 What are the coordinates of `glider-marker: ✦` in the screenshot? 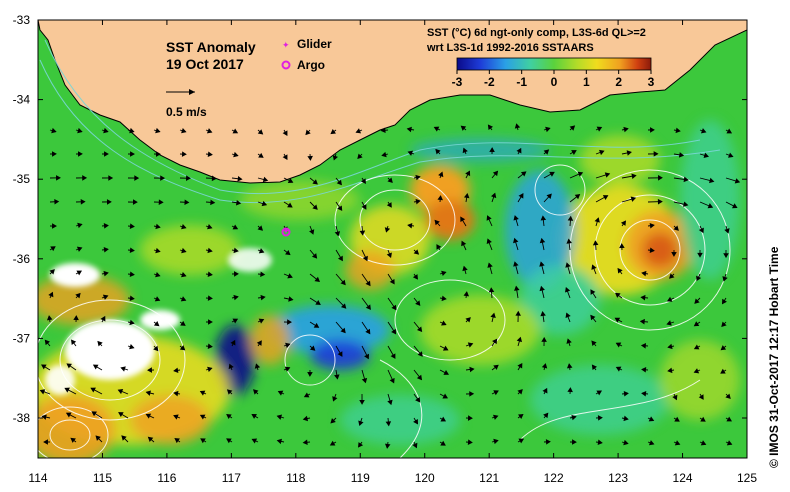 It's located at (286, 231).